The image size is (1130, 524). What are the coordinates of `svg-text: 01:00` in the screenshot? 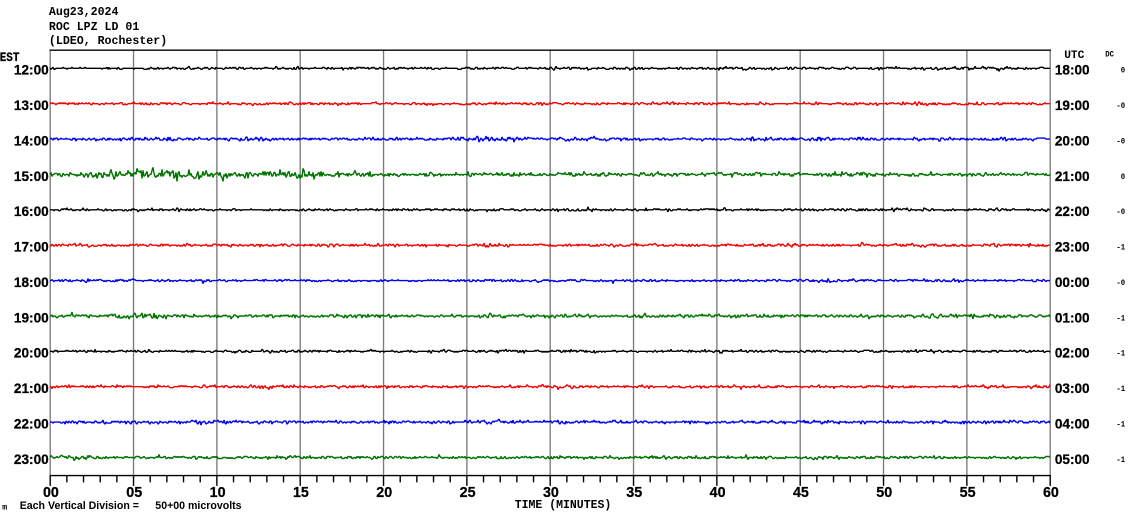 It's located at (1072, 317).